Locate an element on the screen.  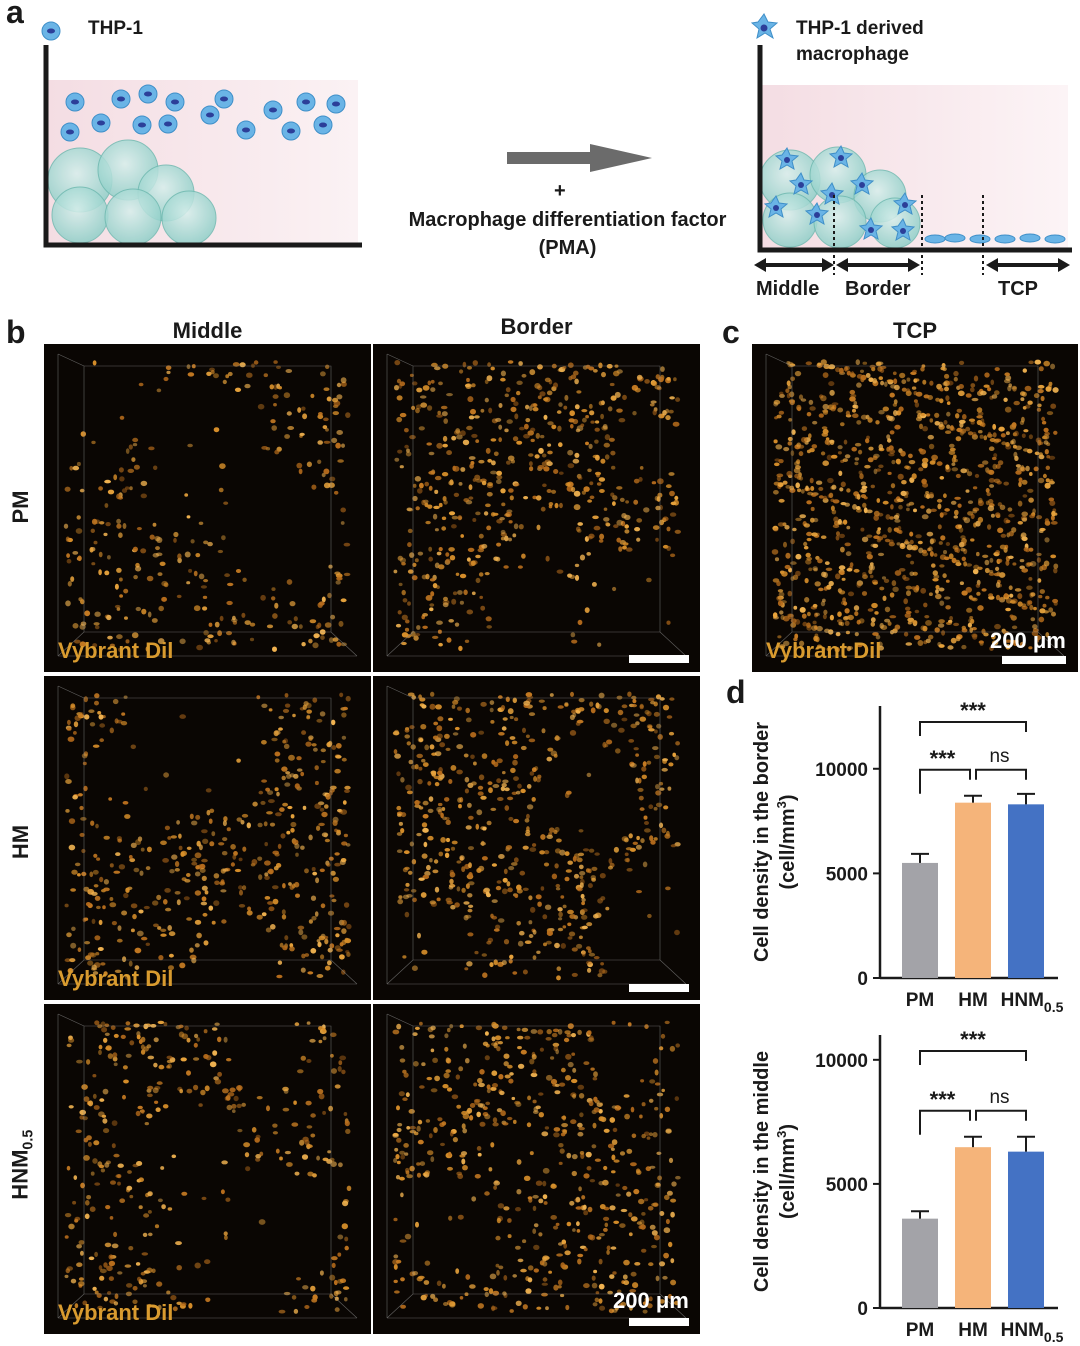
factor-line1: Macrophage differentiation factor is located at coordinates (567, 220).